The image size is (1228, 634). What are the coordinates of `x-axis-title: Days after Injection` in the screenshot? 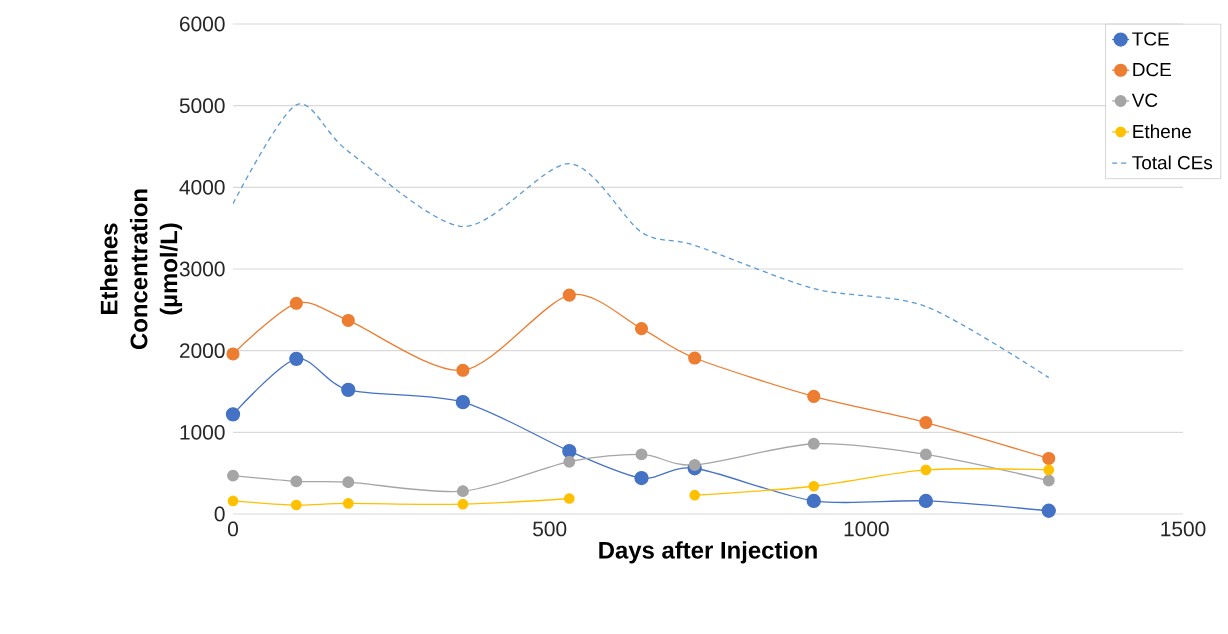 It's located at (708, 552).